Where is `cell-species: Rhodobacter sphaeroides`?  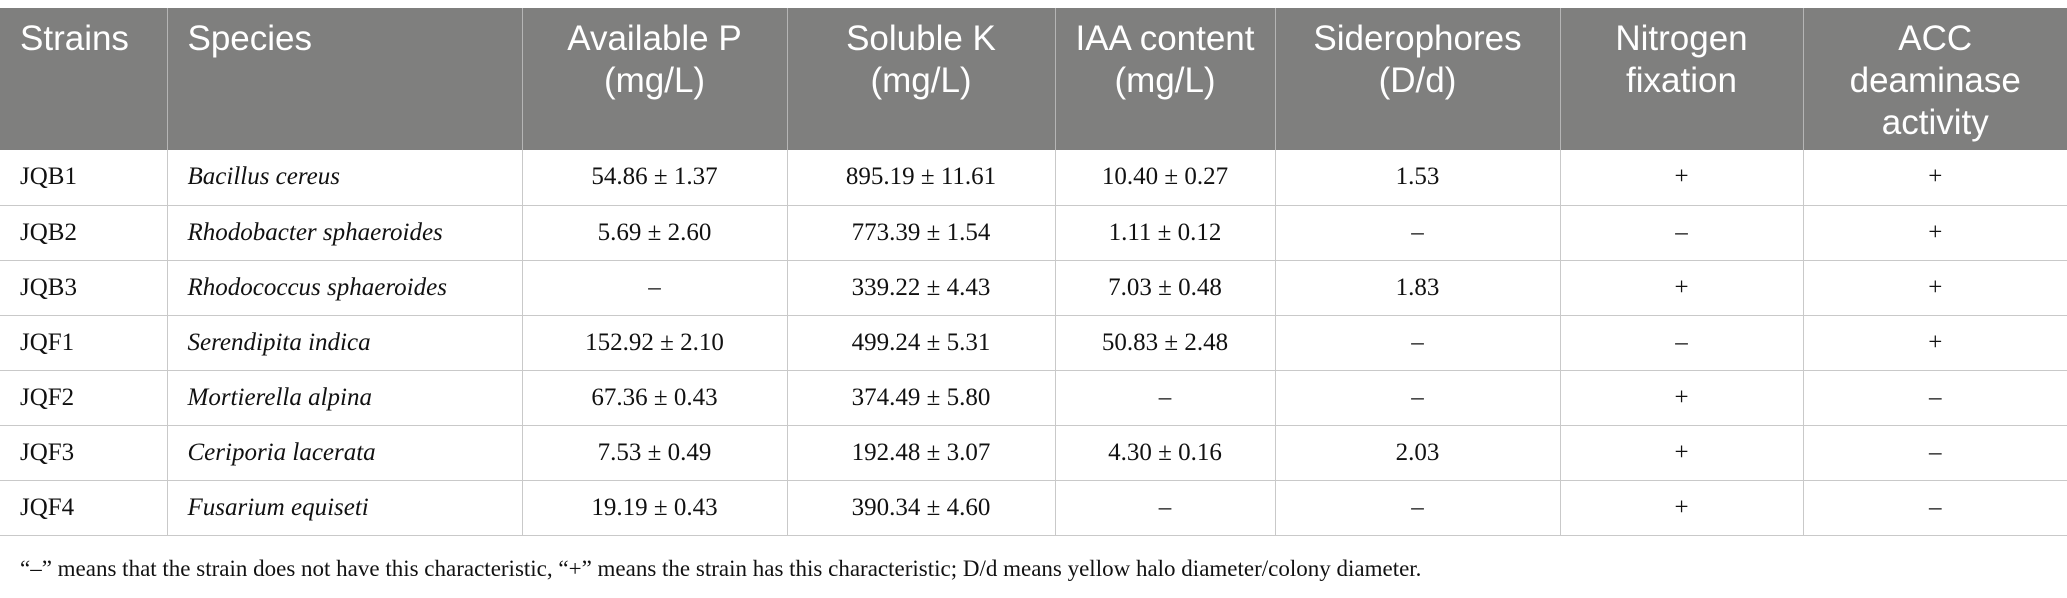 cell-species: Rhodobacter sphaeroides is located at coordinates (345, 233).